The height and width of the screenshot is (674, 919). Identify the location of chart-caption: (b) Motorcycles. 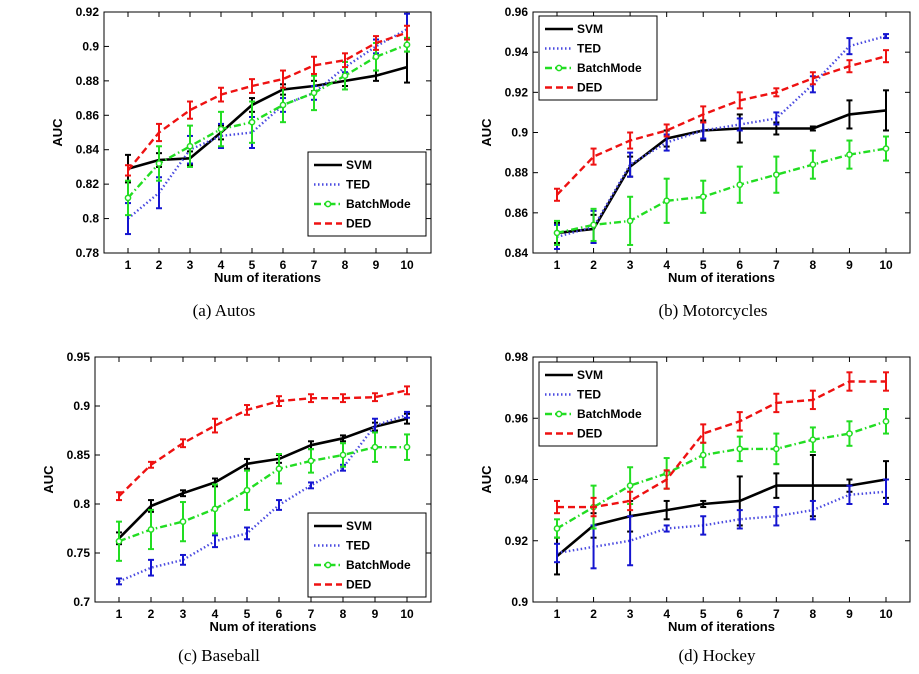
(712, 310).